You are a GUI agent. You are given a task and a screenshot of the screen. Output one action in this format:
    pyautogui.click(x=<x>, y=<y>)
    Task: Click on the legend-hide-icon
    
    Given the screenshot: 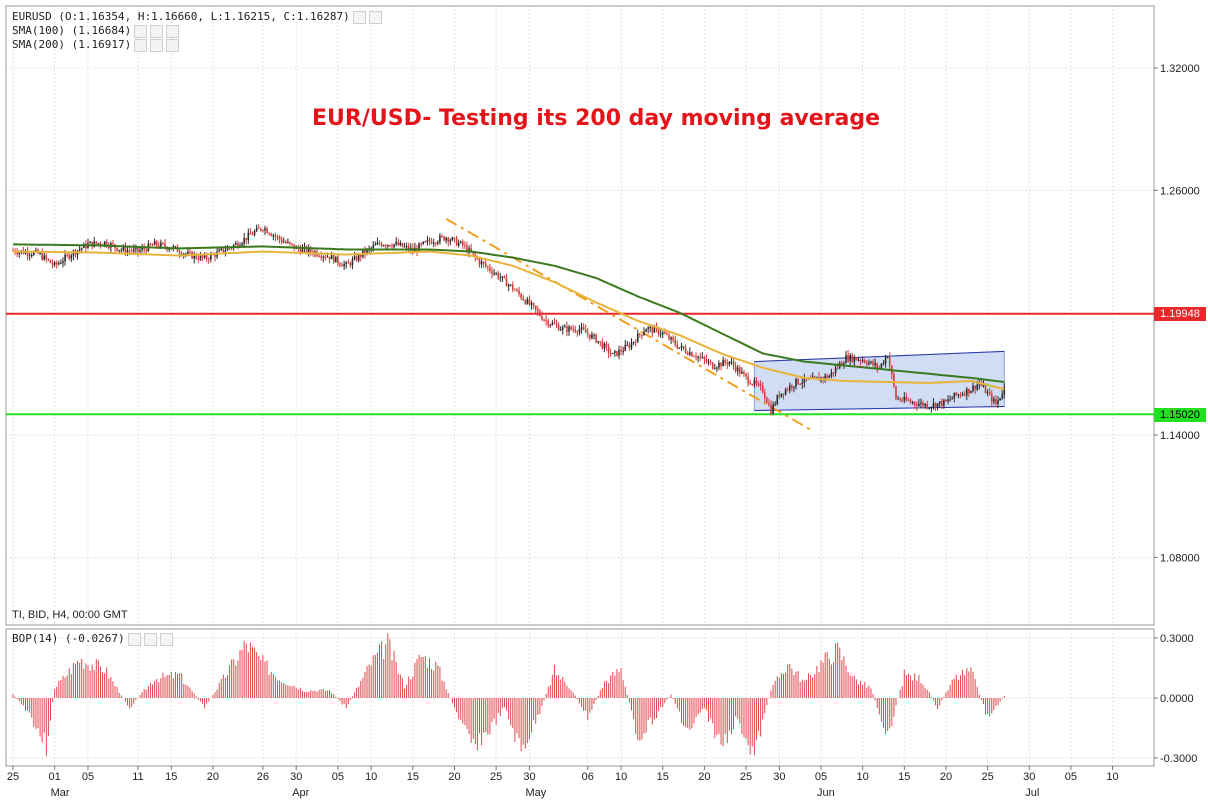 What is the action you would take?
    pyautogui.click(x=375, y=17)
    